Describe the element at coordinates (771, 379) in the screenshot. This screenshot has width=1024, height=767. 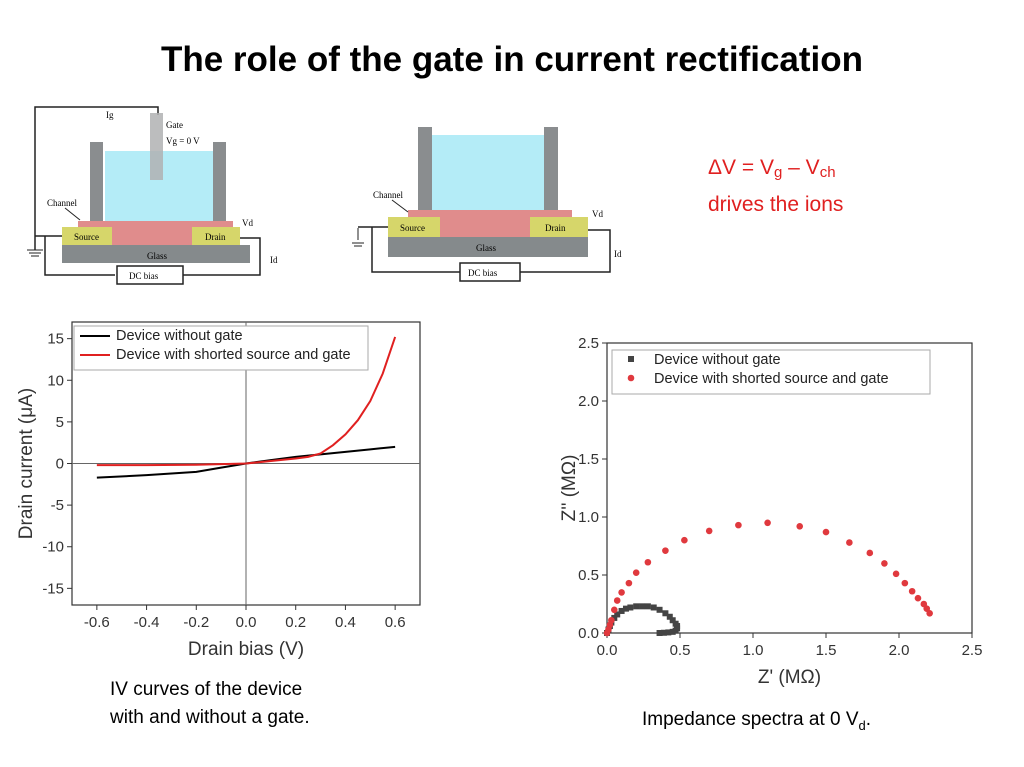
I see `legend-label: Device with shorted source and gate` at that location.